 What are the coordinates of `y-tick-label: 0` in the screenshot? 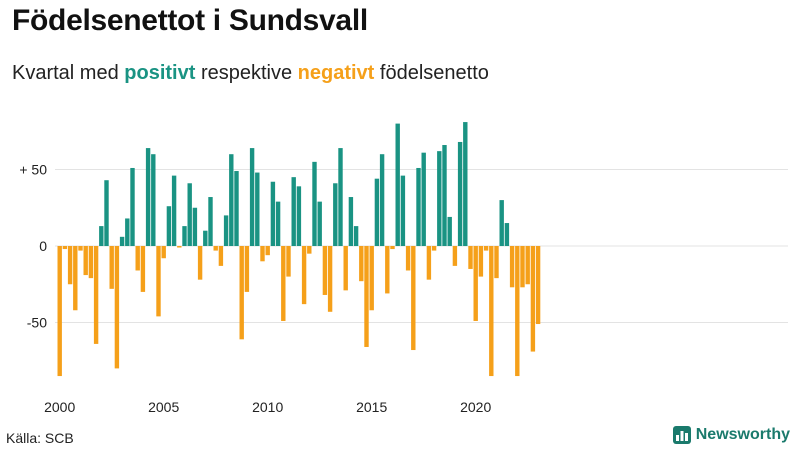 It's located at (43, 246).